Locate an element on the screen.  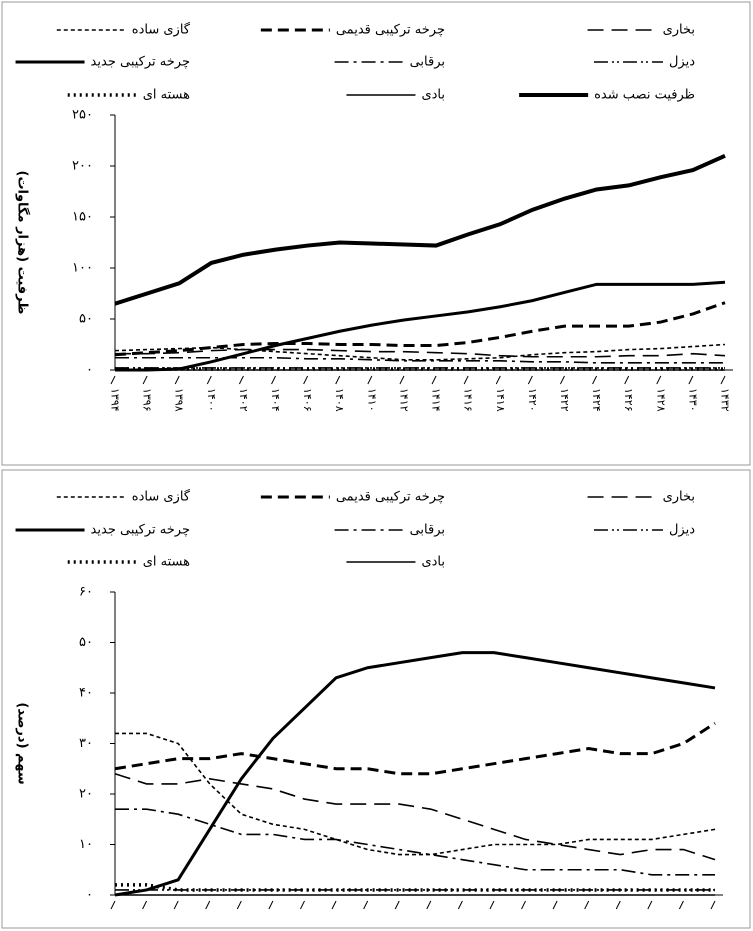
x-tick-label: ۱۴۰۸ is located at coordinates (339, 400).